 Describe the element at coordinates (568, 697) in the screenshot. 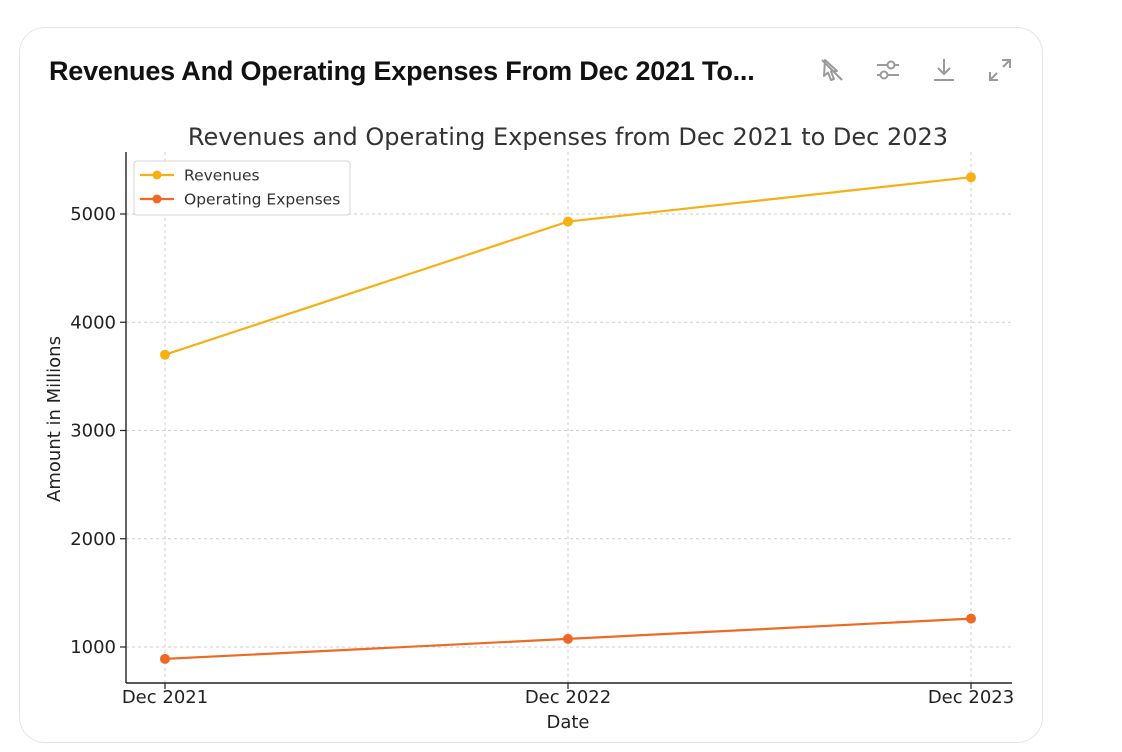

I see `x-tick-label: Dec 2022` at that location.